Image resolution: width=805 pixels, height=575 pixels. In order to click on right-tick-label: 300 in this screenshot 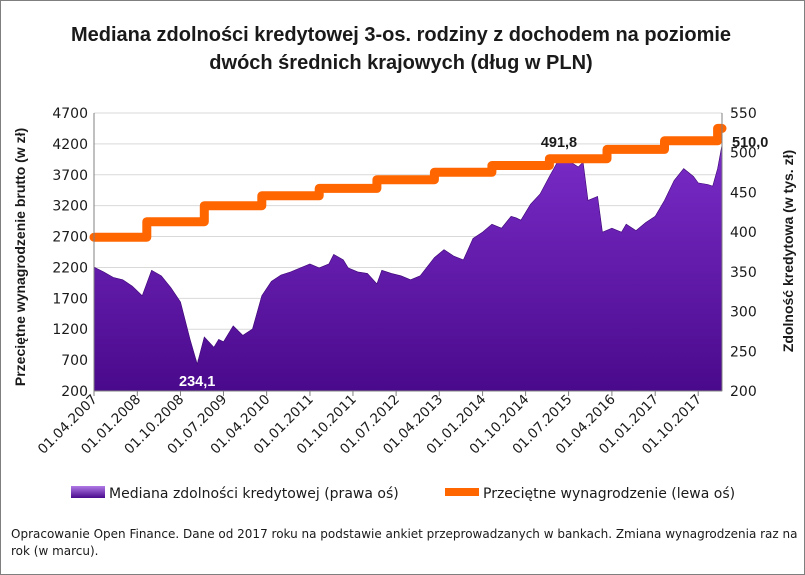, I will do `click(743, 313)`.